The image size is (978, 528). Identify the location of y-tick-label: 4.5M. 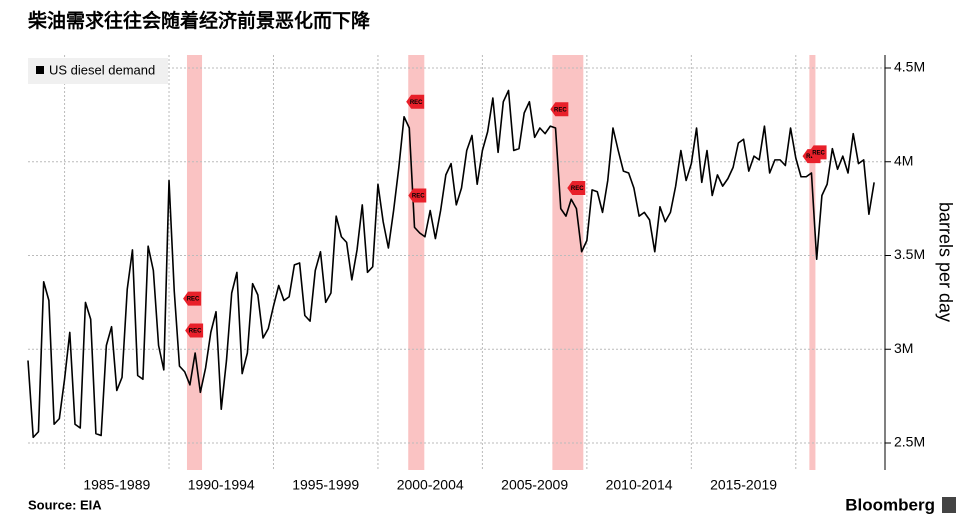
(909, 67).